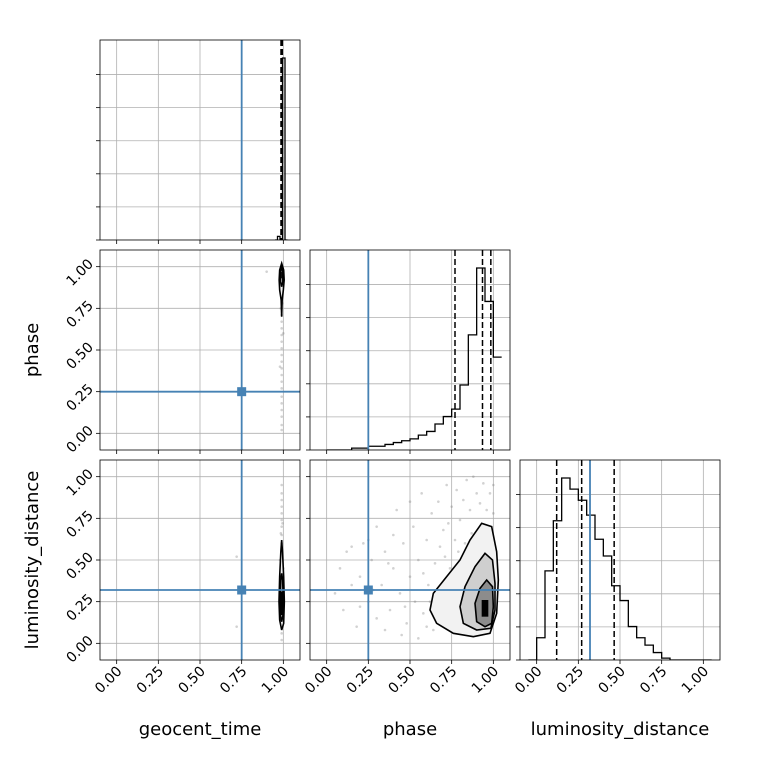 This screenshot has height=760, width=760. Describe the element at coordinates (32, 350) in the screenshot. I see `y-axis-label-phase: phase` at that location.